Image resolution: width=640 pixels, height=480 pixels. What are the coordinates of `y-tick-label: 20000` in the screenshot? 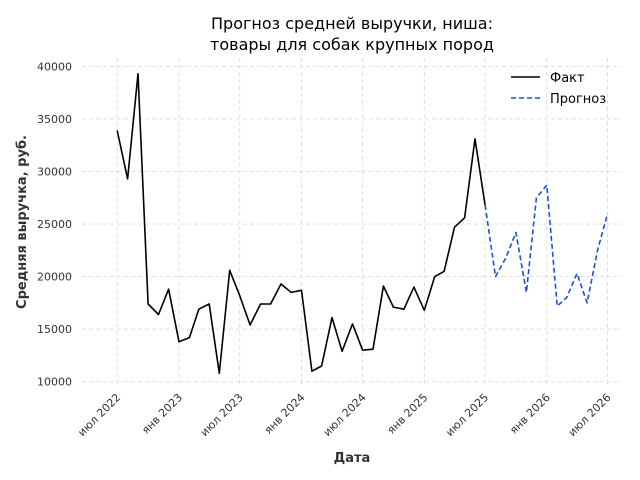 It's located at (54, 277).